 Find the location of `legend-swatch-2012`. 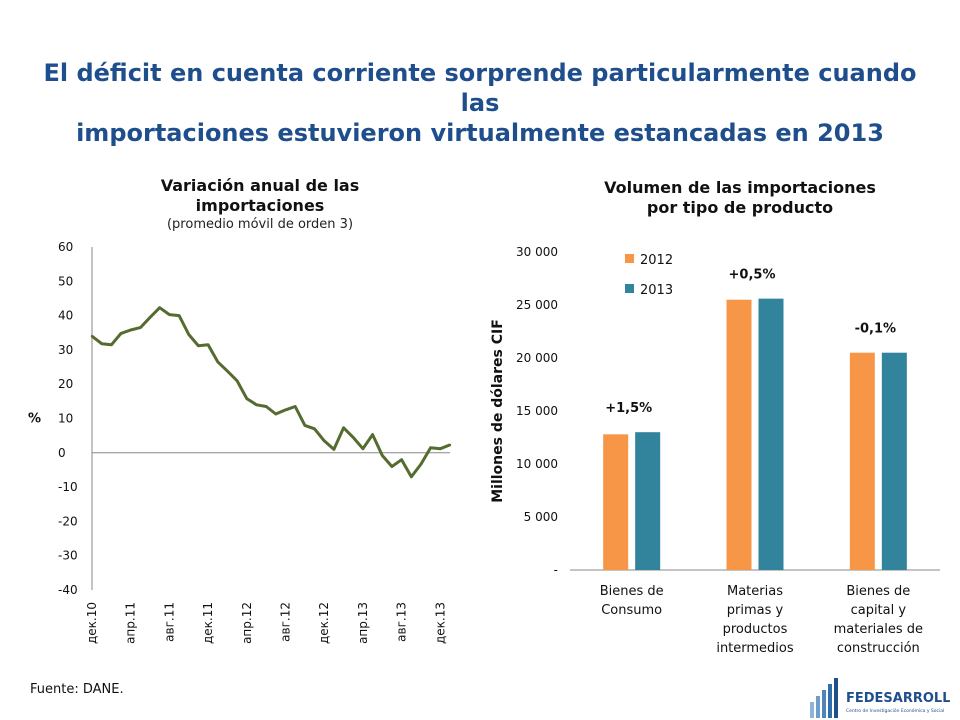

legend-swatch-2012 is located at coordinates (629, 258).